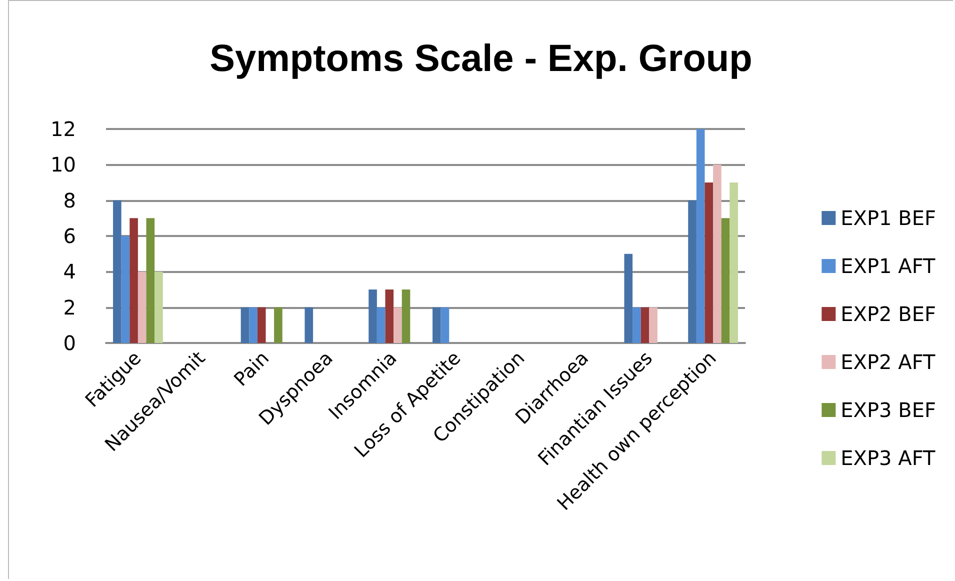 This screenshot has height=581, width=955. I want to click on chart-title: Symptoms Scale - Exp. Group, so click(481, 59).